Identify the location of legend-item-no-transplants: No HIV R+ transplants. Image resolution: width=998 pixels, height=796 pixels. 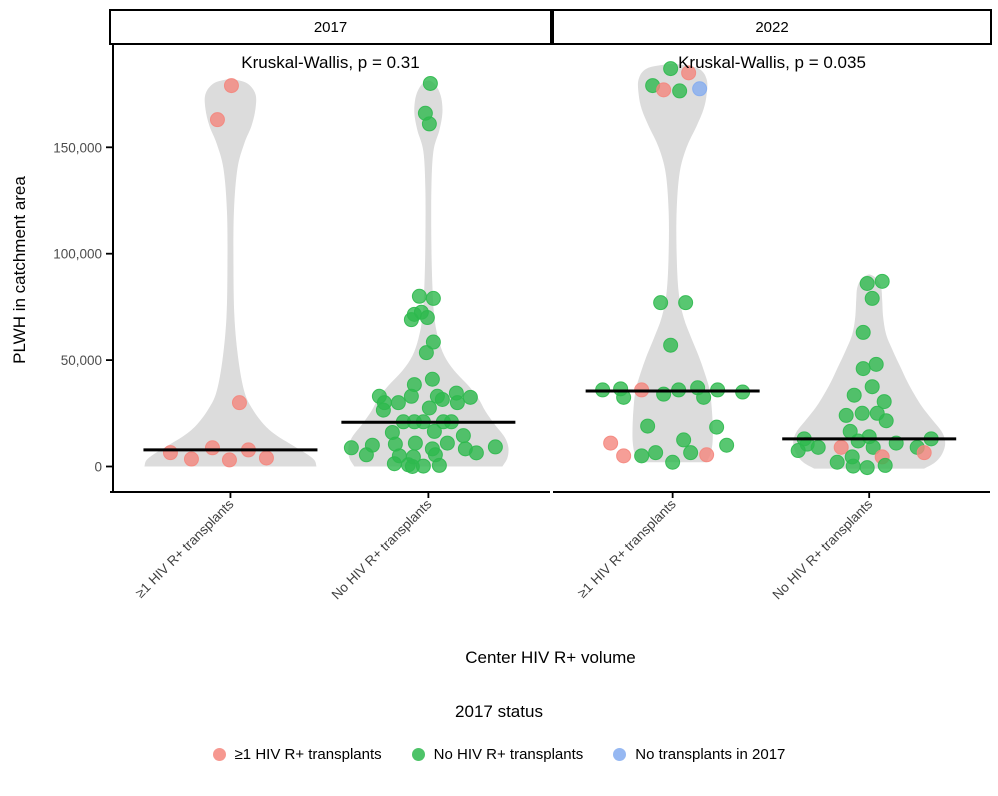
(497, 754).